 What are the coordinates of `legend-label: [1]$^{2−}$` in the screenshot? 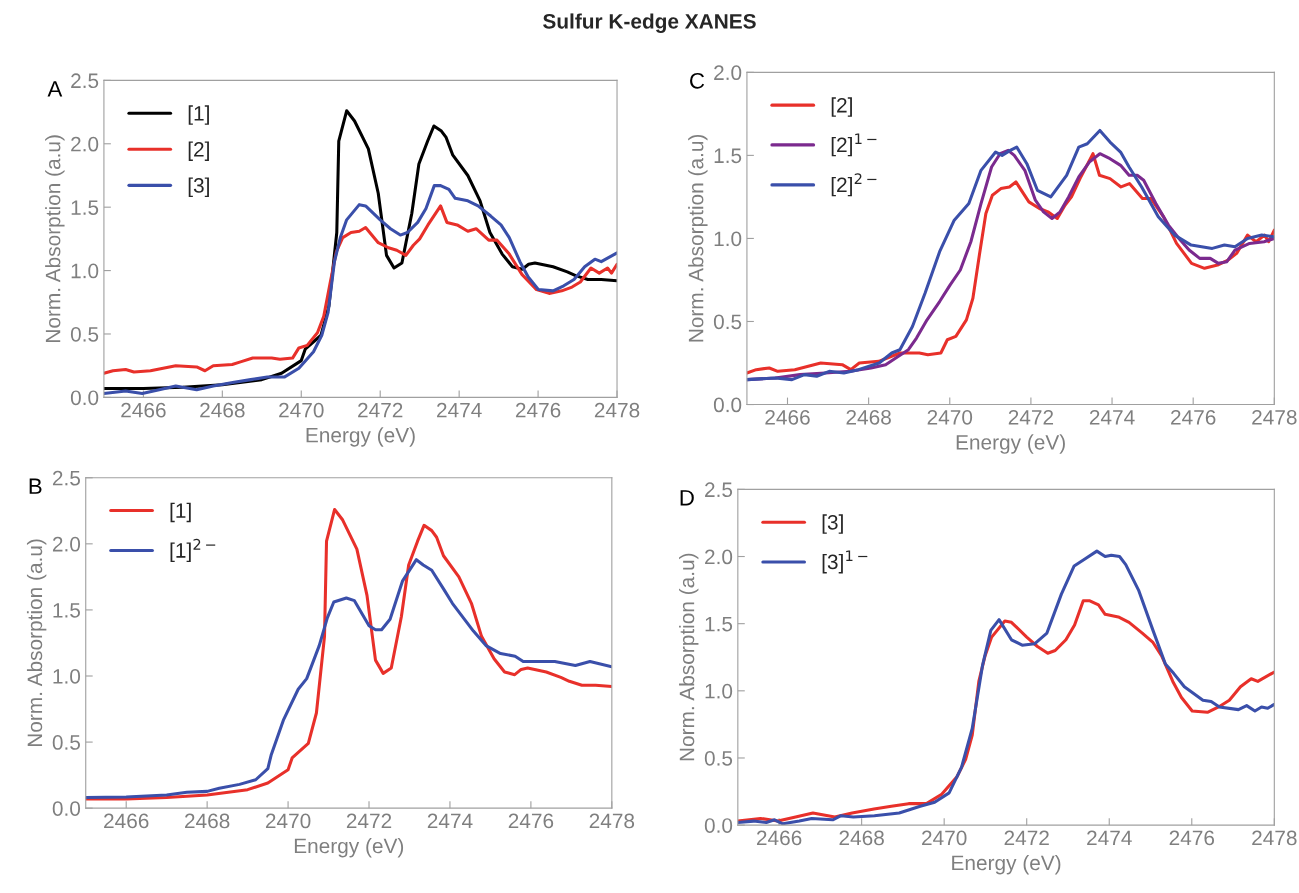 It's located at (193, 550).